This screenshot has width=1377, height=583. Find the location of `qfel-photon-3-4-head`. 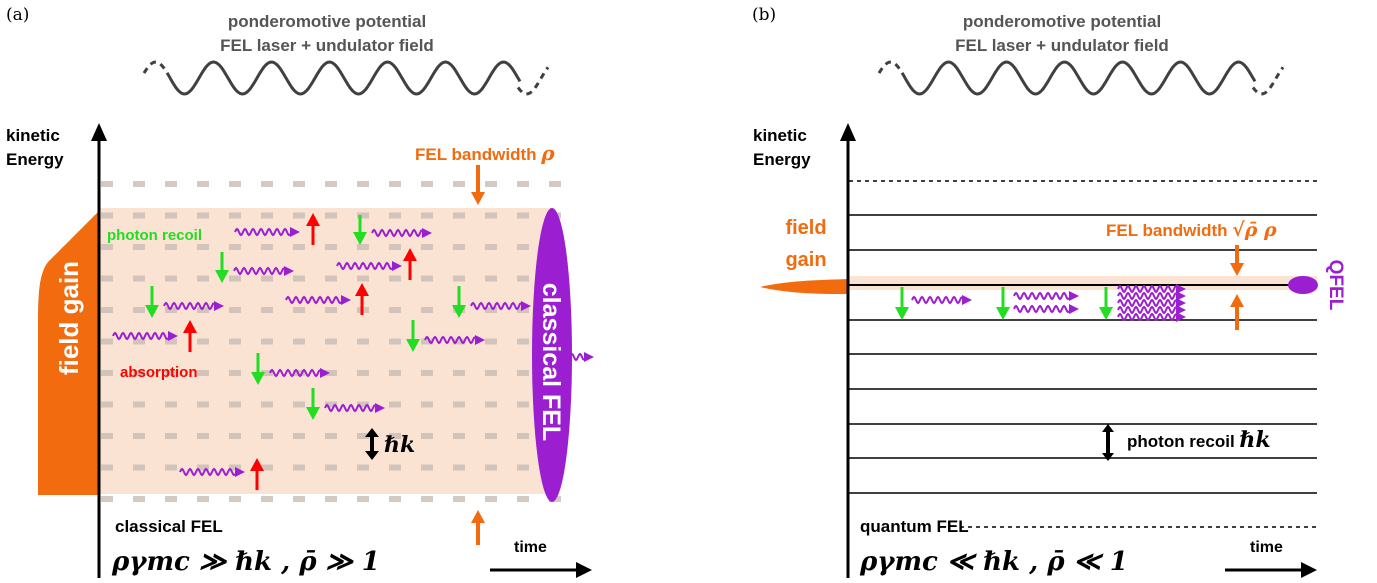

qfel-photon-3-4-head is located at coordinates (1181, 317).